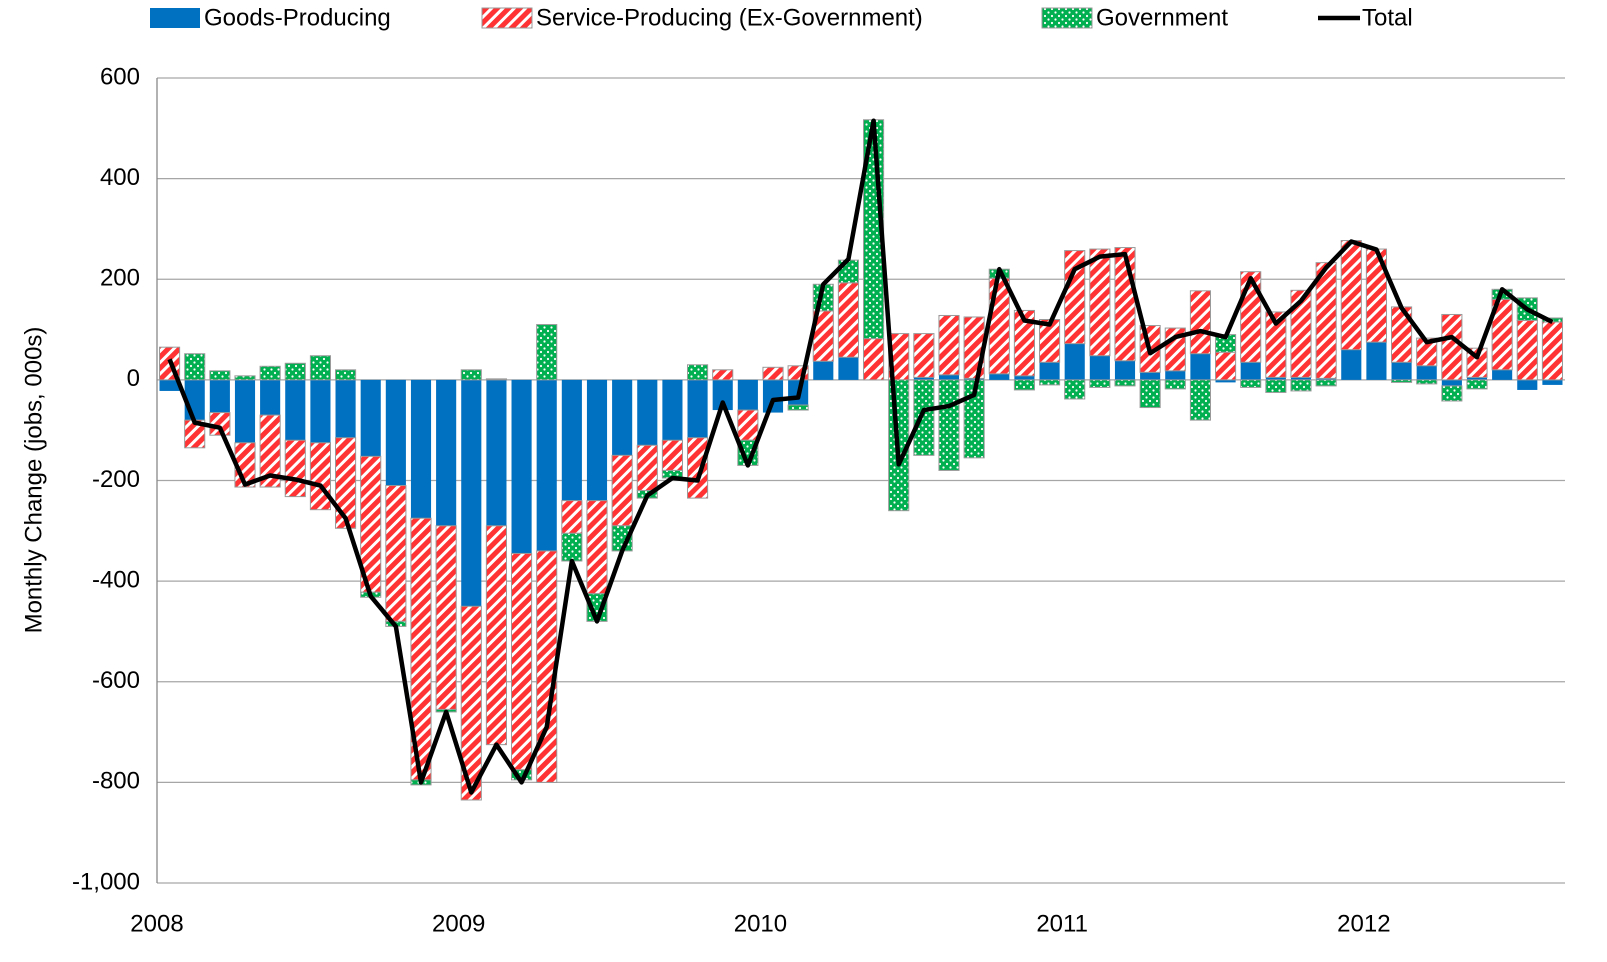  I want to click on y-tick-label: 400, so click(120, 177).